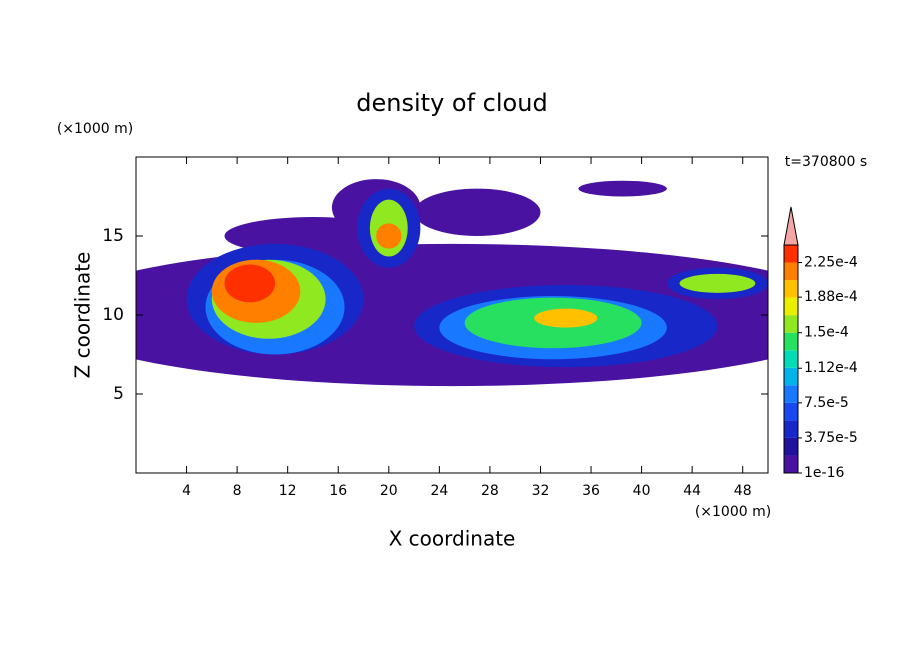 The width and height of the screenshot is (904, 654). What do you see at coordinates (541, 491) in the screenshot?
I see `x-tick-label: 32` at bounding box center [541, 491].